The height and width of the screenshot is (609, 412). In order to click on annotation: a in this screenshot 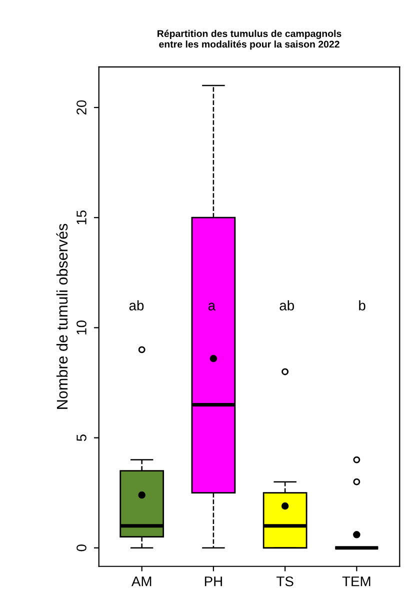, I will do `click(212, 306)`.